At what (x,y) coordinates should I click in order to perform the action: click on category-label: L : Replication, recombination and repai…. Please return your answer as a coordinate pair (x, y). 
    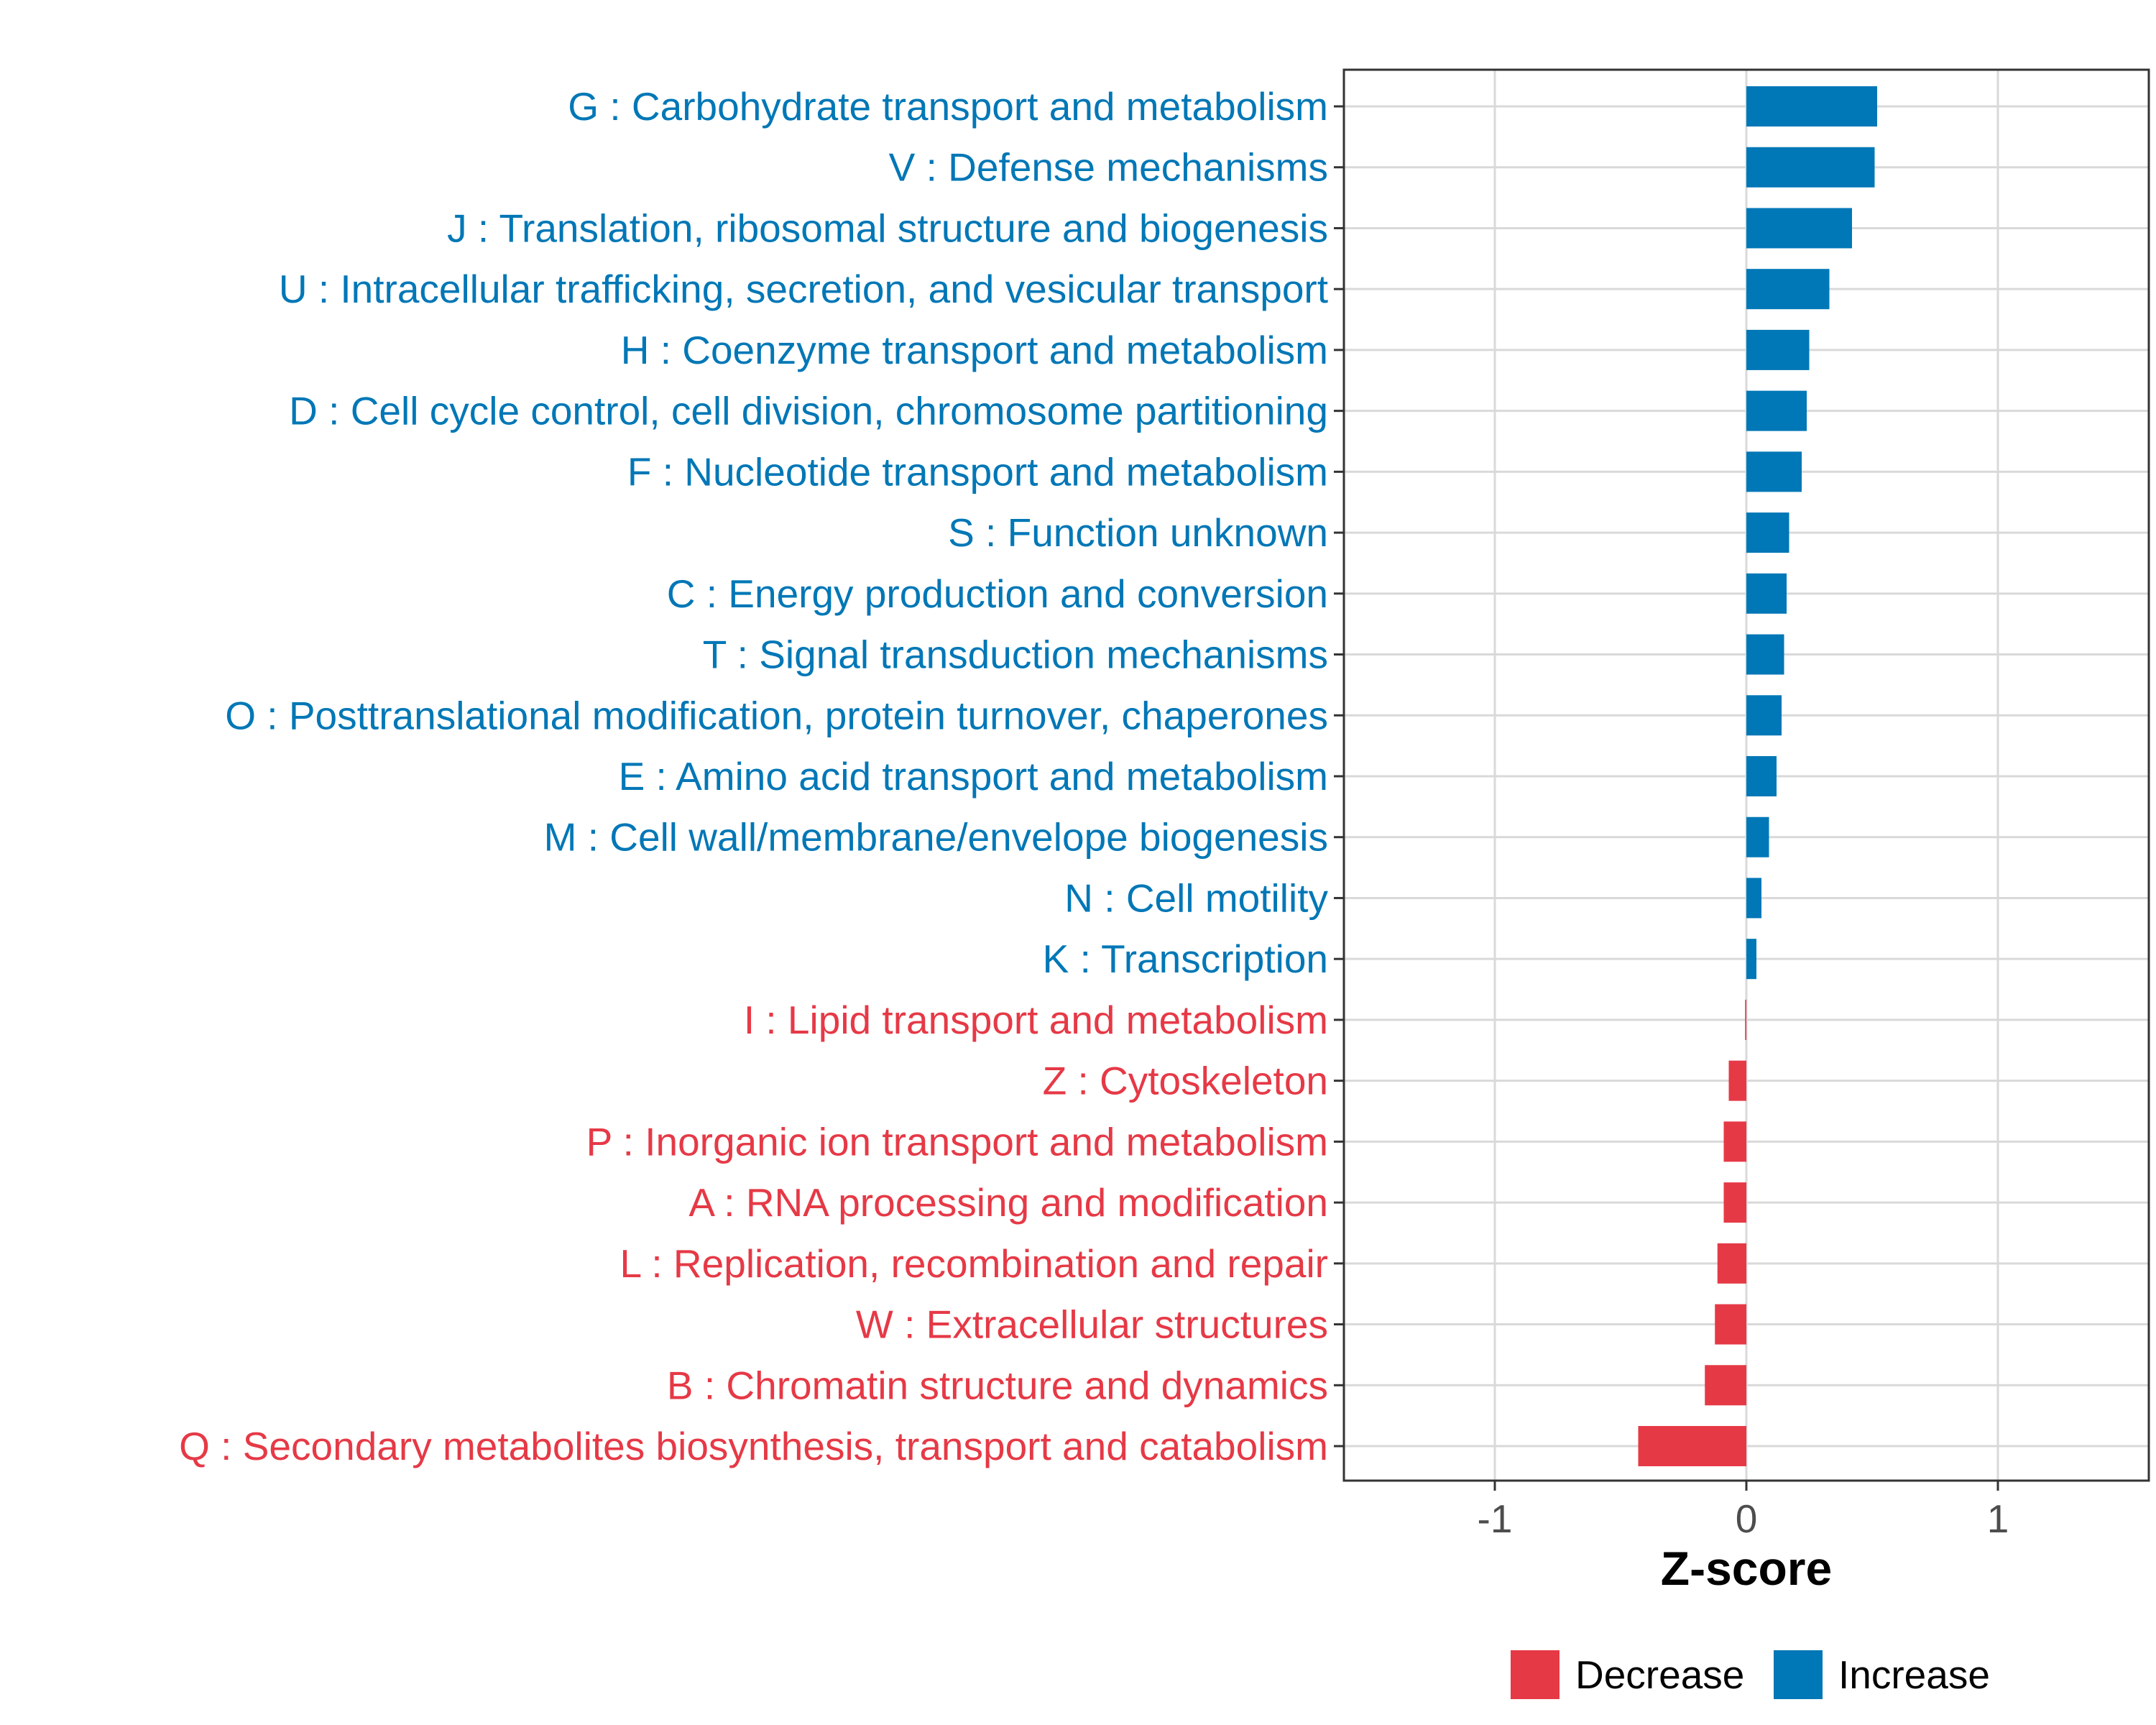
    Looking at the image, I should click on (974, 1263).